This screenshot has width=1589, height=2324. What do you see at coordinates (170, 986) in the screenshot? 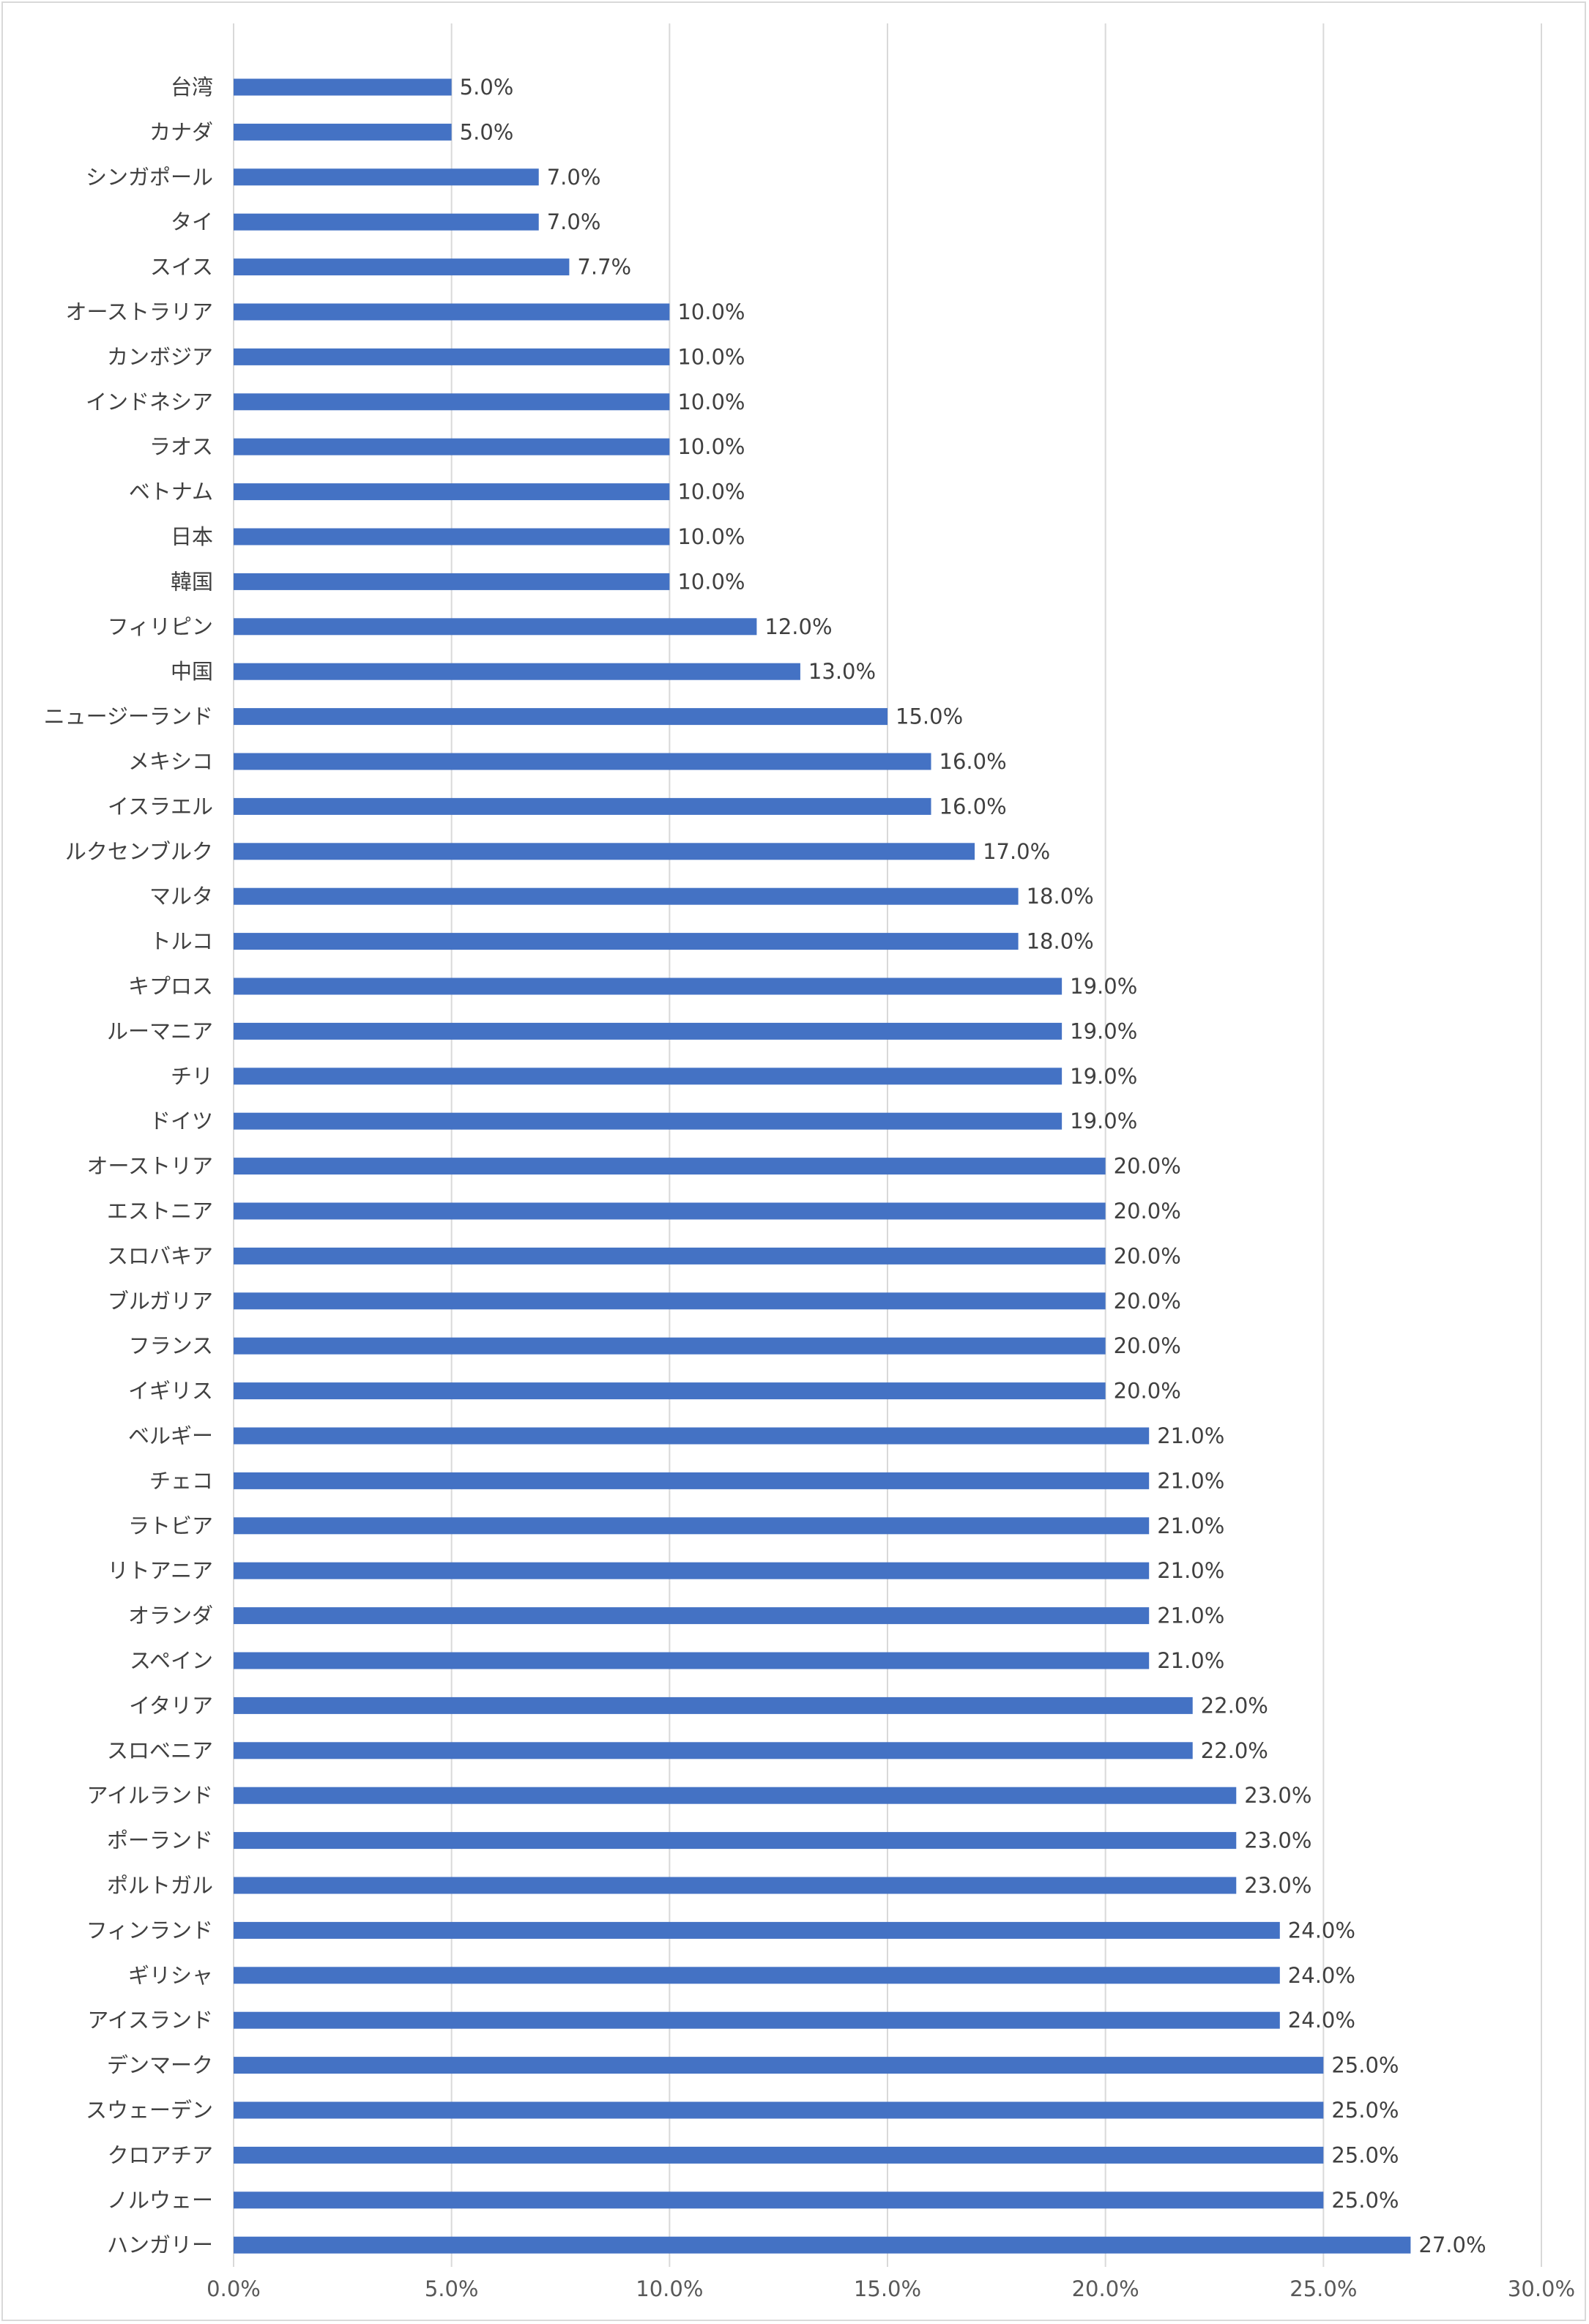
I see `category-label: キプロス` at bounding box center [170, 986].